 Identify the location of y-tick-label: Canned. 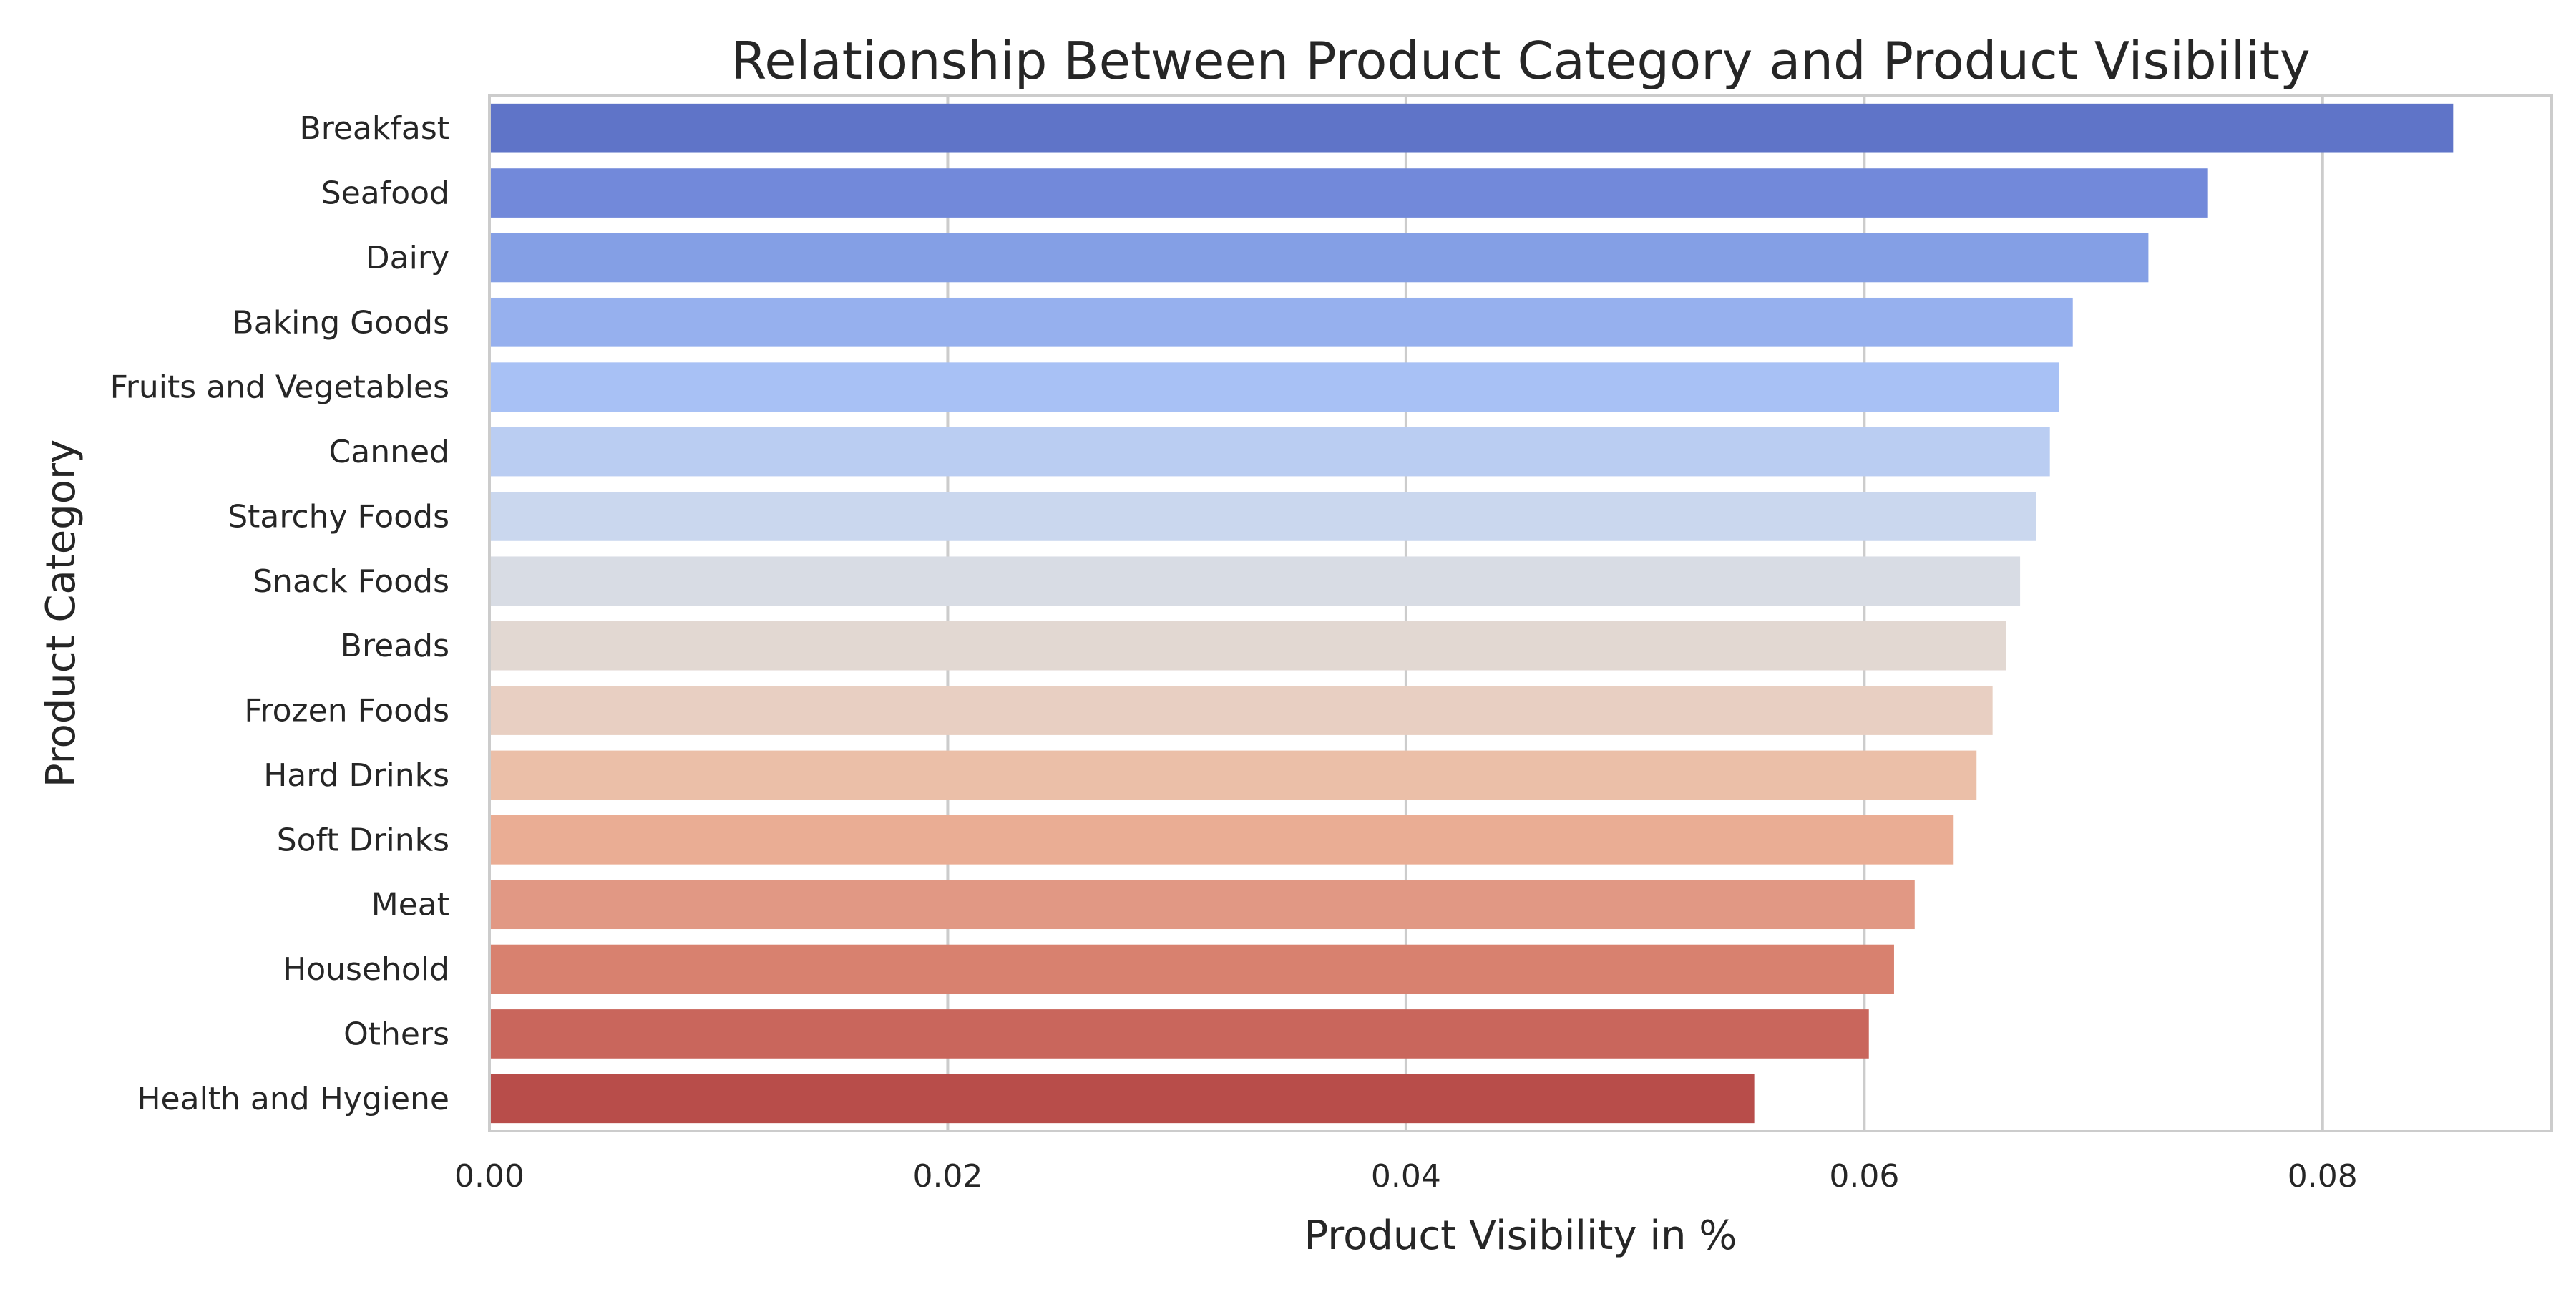
(389, 452).